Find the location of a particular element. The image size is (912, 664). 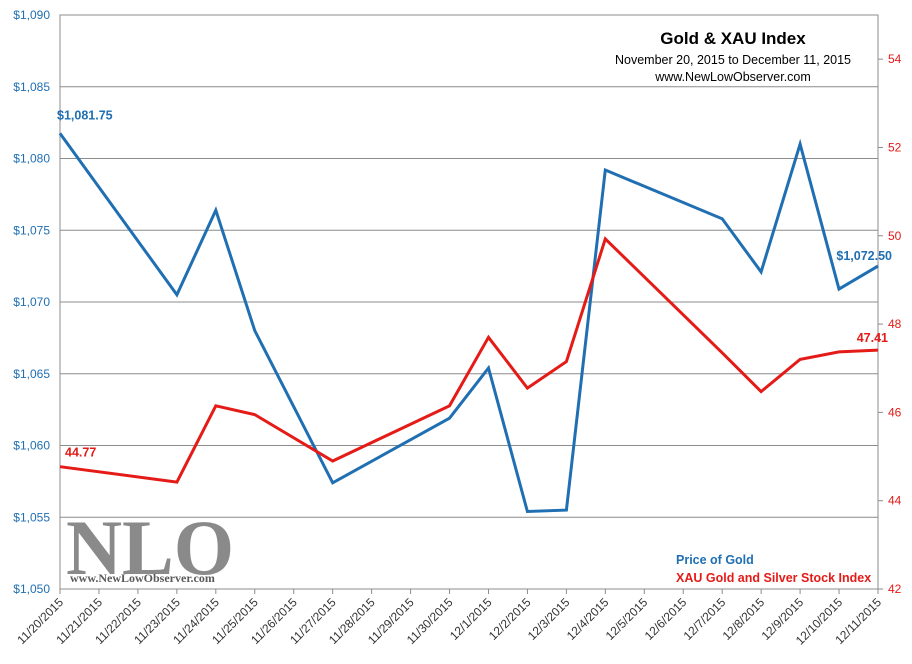

left-tick-label: $1,065 is located at coordinates (31, 374).